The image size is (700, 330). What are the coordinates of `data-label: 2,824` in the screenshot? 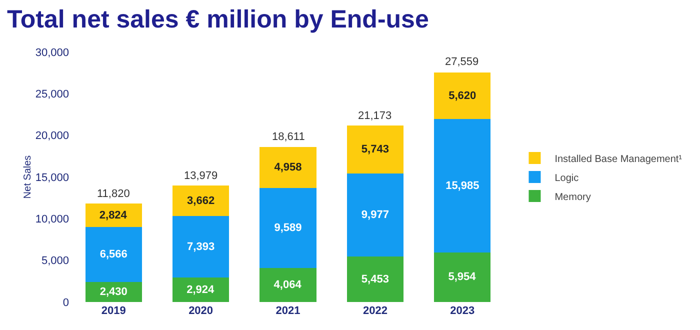 It's located at (113, 215).